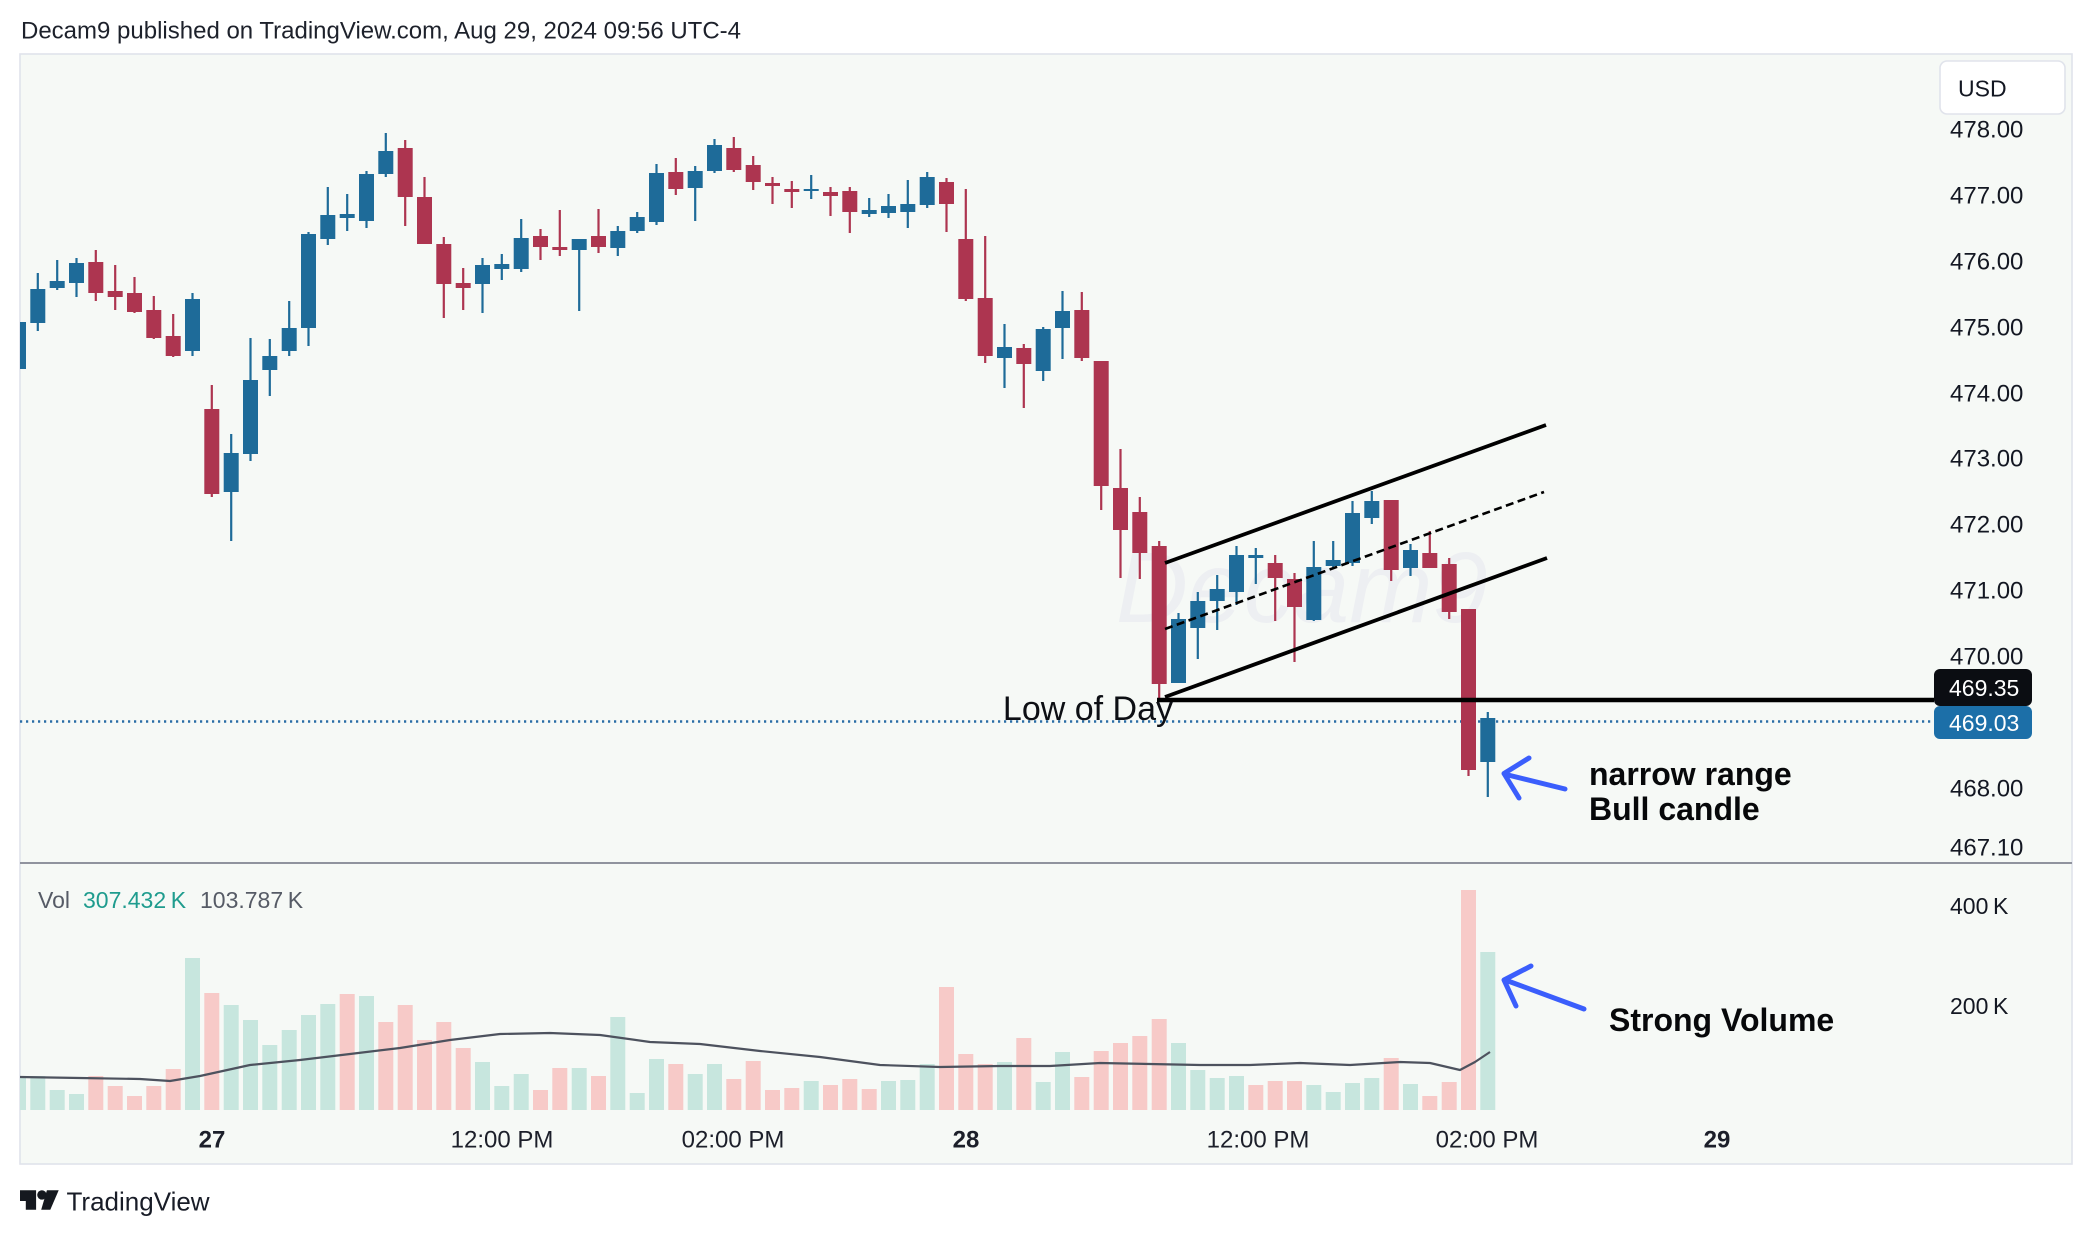  I want to click on svg-text: Bull candle, so click(1674, 809).